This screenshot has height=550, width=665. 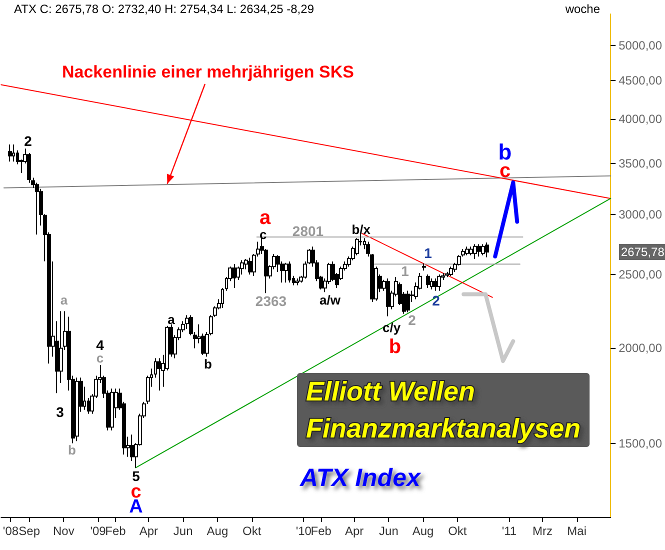 I want to click on text: 2675,78, so click(x=643, y=252).